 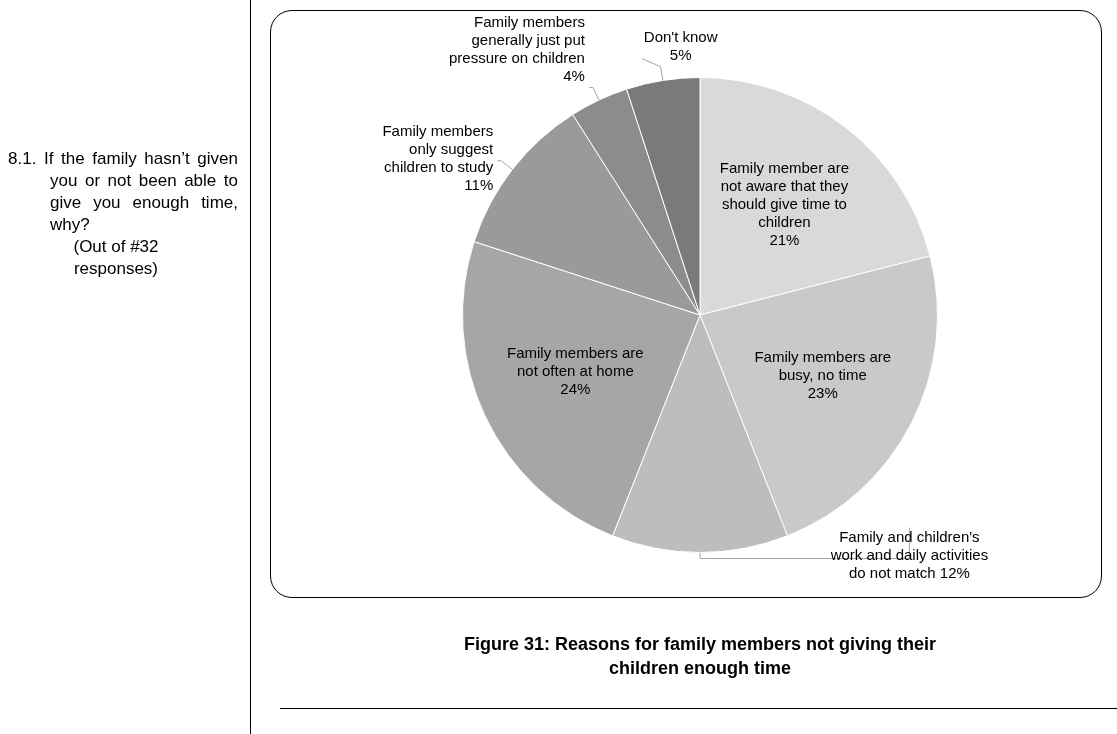 What do you see at coordinates (680, 55) in the screenshot?
I see `data-label: 5%` at bounding box center [680, 55].